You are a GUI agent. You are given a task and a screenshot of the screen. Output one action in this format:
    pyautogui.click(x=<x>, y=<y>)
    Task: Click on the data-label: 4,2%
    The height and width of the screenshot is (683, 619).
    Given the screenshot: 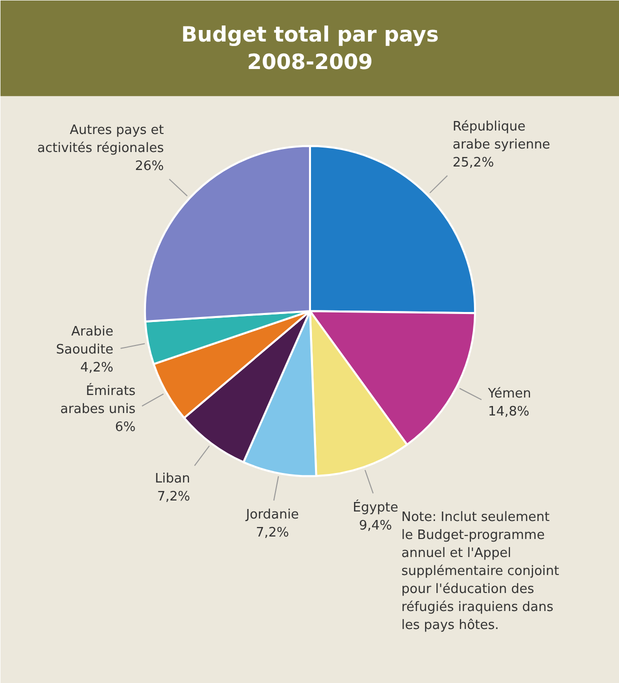 What is the action you would take?
    pyautogui.click(x=97, y=368)
    